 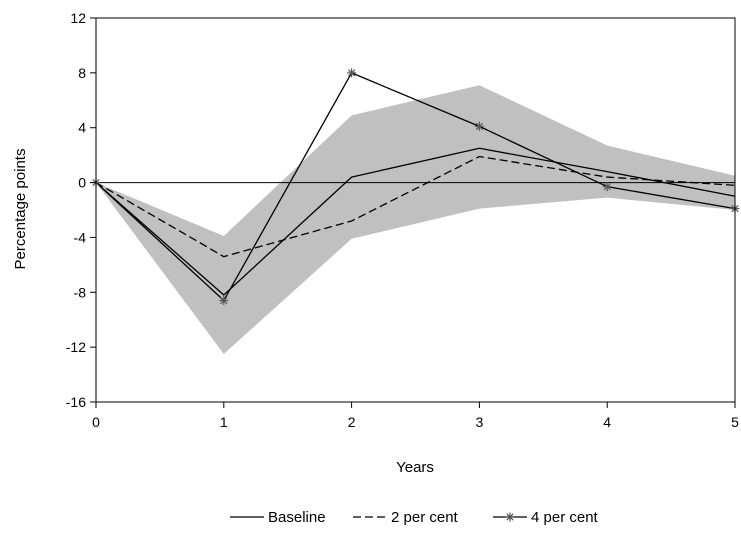 I want to click on legend-label-baseline: Baseline, so click(x=297, y=517).